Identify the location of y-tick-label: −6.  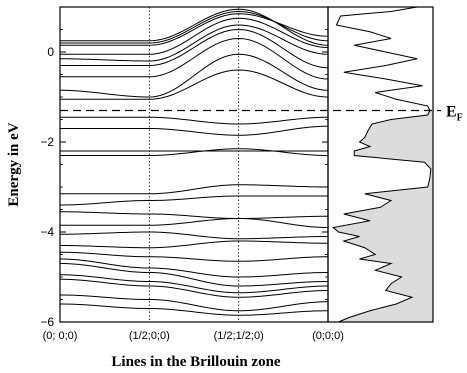
(47, 322).